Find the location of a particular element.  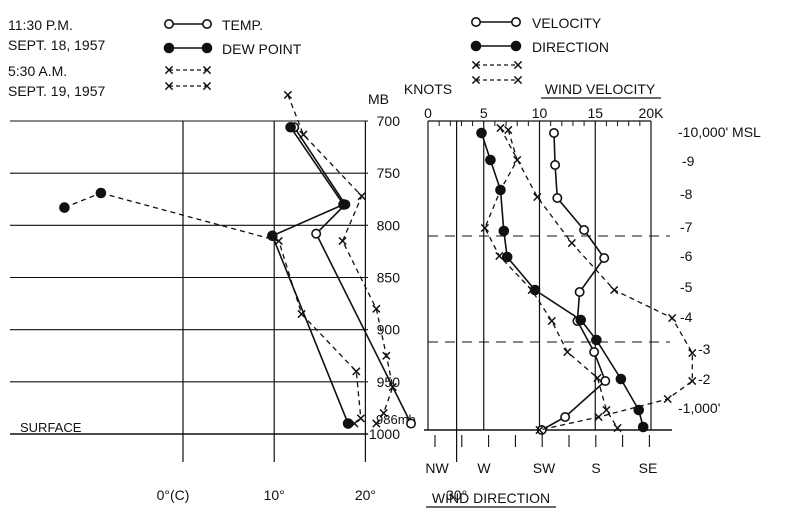

height-label: -1,000' is located at coordinates (699, 408).